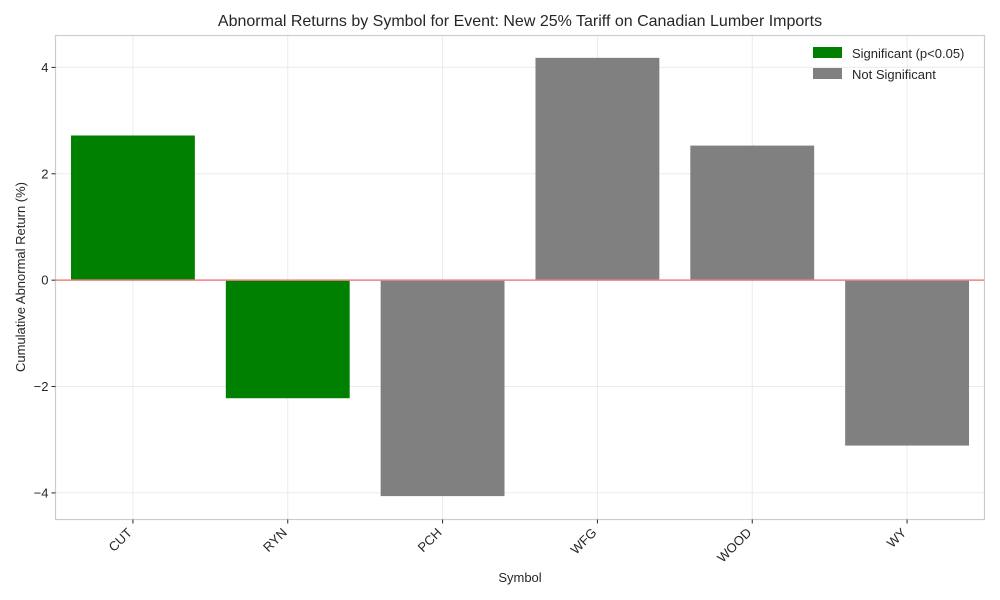  Describe the element at coordinates (827, 52) in the screenshot. I see `legend-swatch-significant` at that location.